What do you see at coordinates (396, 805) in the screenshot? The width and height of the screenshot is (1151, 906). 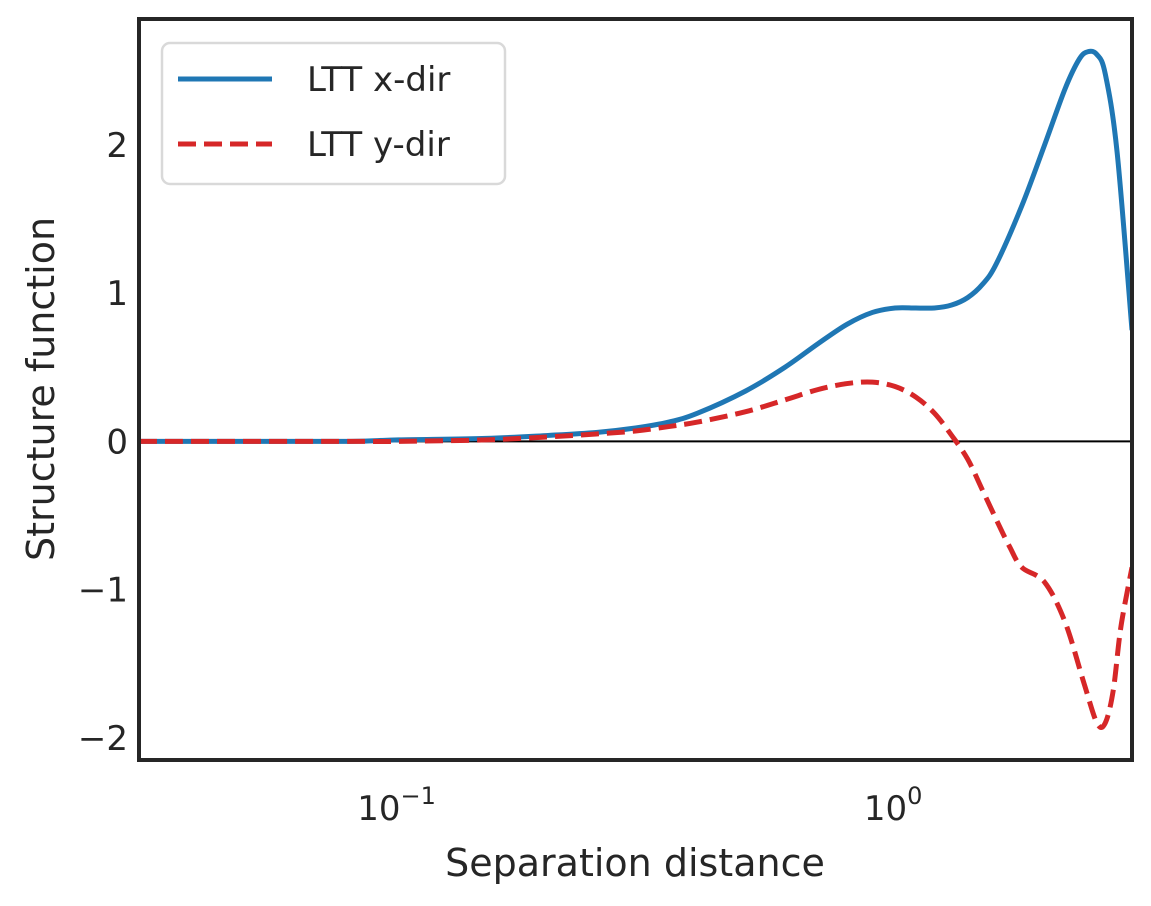 I see `x-tick-label: 10⁻¹` at bounding box center [396, 805].